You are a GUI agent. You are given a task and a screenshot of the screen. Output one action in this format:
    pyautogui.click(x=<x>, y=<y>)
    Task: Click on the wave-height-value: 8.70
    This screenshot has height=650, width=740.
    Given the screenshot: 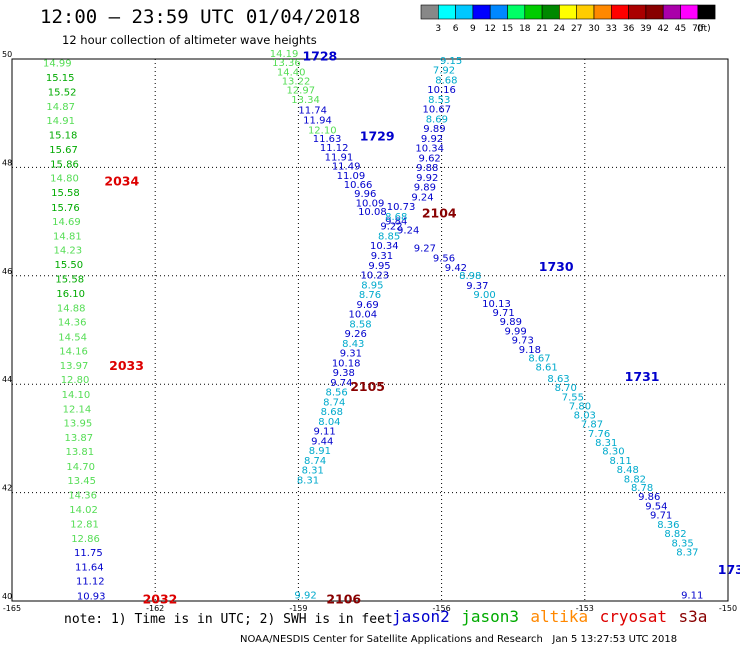 What is the action you would take?
    pyautogui.click(x=566, y=388)
    